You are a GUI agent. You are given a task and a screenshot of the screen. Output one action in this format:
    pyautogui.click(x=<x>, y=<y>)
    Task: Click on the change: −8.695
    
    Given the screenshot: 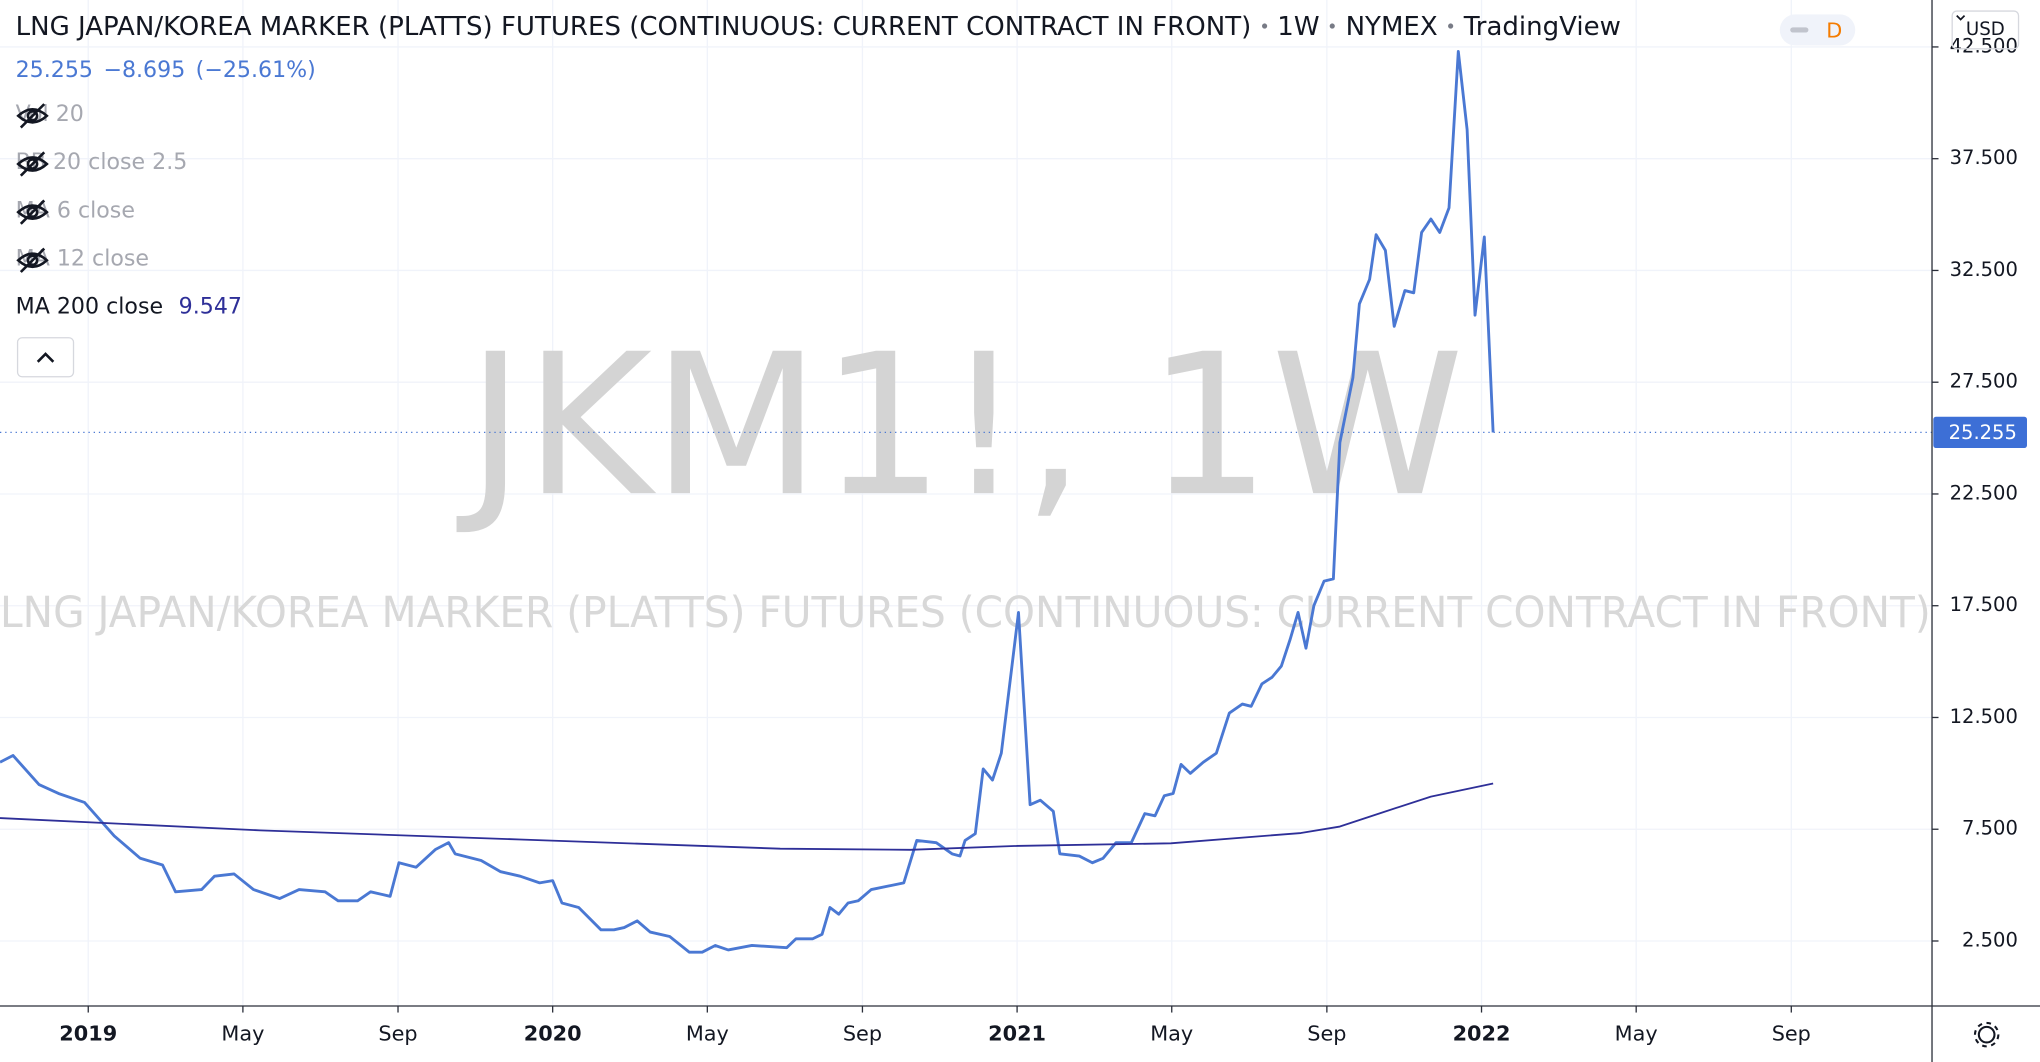 What is the action you would take?
    pyautogui.click(x=144, y=70)
    